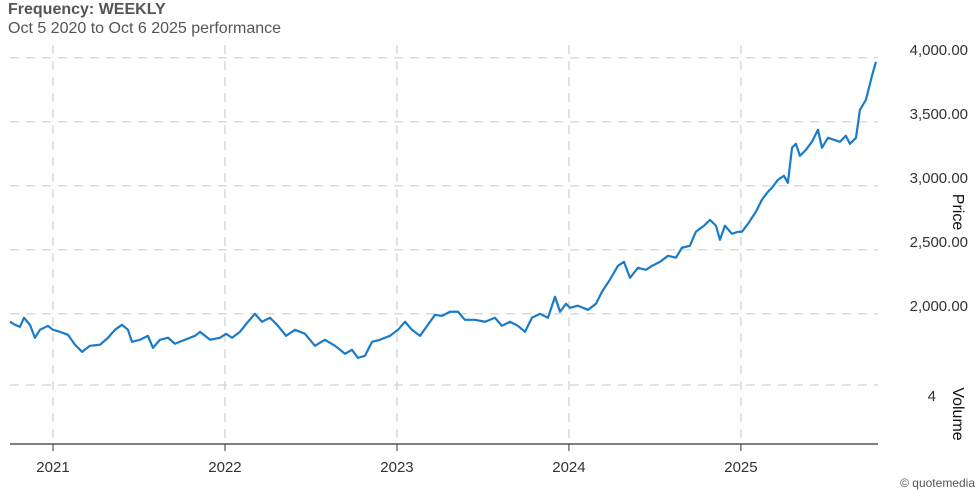 The image size is (980, 493). I want to click on x-tick-label: 2022, so click(224, 467).